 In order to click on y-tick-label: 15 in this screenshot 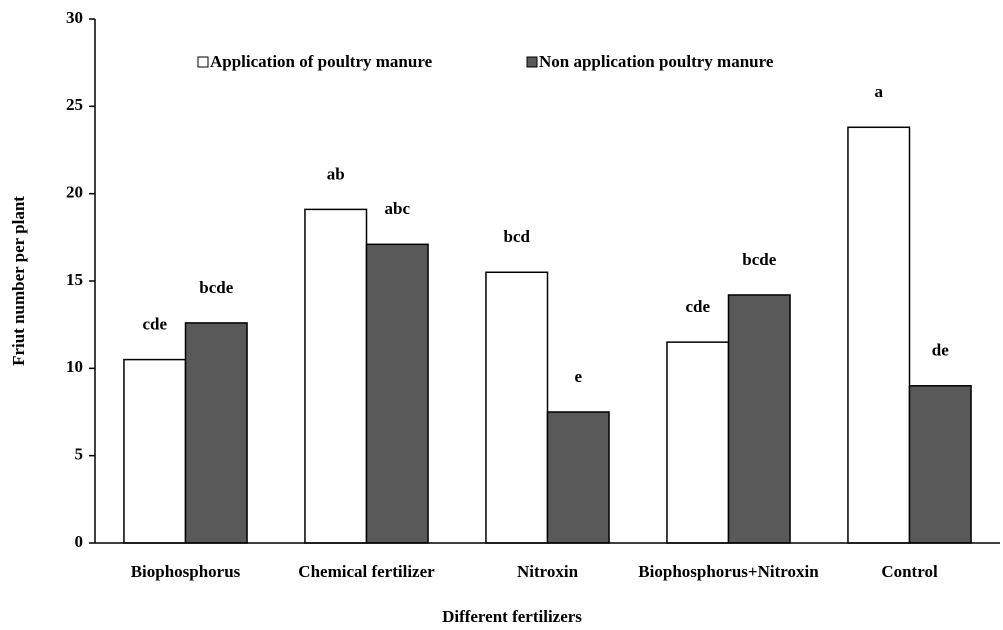, I will do `click(74, 279)`.